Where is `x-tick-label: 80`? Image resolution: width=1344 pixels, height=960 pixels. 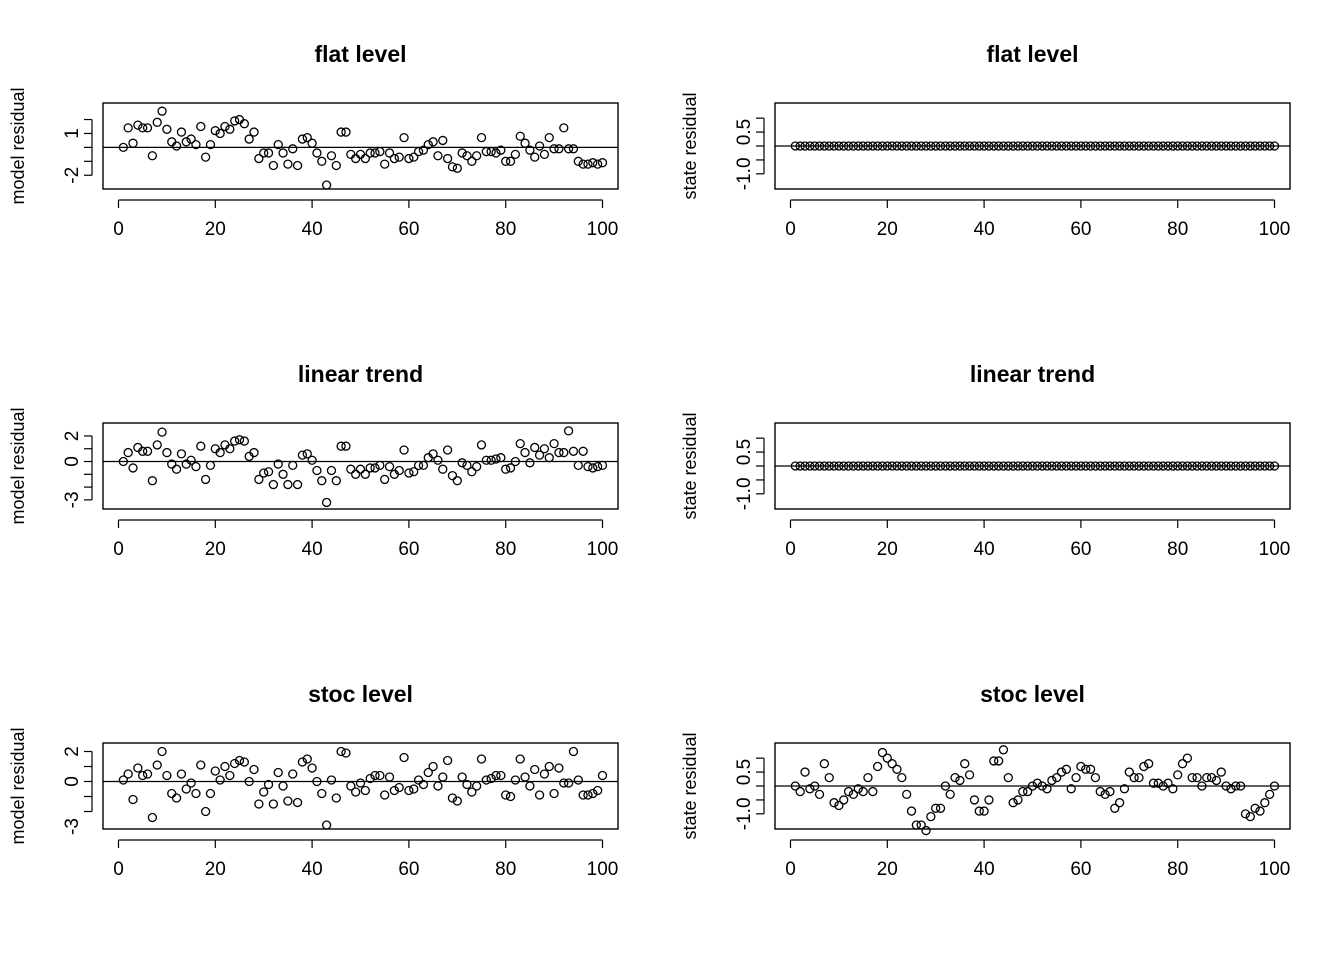
x-tick-label: 80 is located at coordinates (1177, 869).